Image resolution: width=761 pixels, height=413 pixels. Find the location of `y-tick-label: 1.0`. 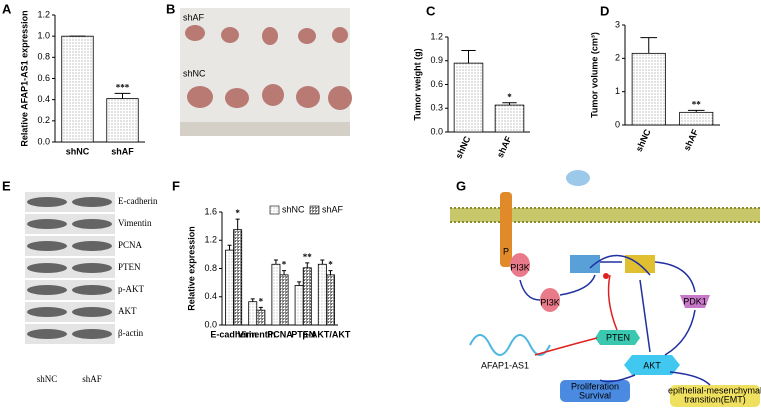

y-tick-label: 1.0 is located at coordinates (43, 36).